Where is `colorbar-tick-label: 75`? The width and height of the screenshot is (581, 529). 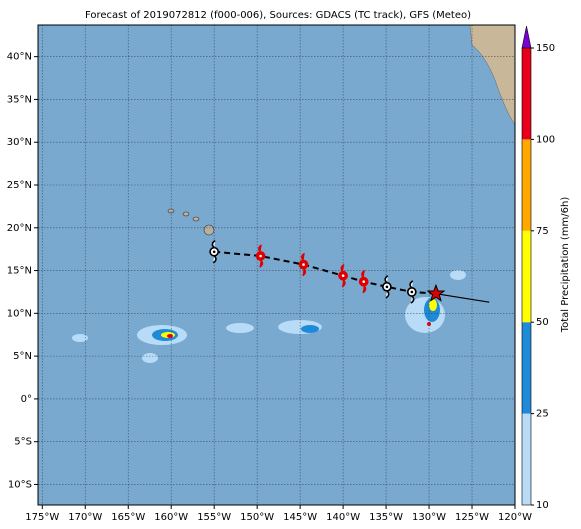 colorbar-tick-label: 75 is located at coordinates (542, 231).